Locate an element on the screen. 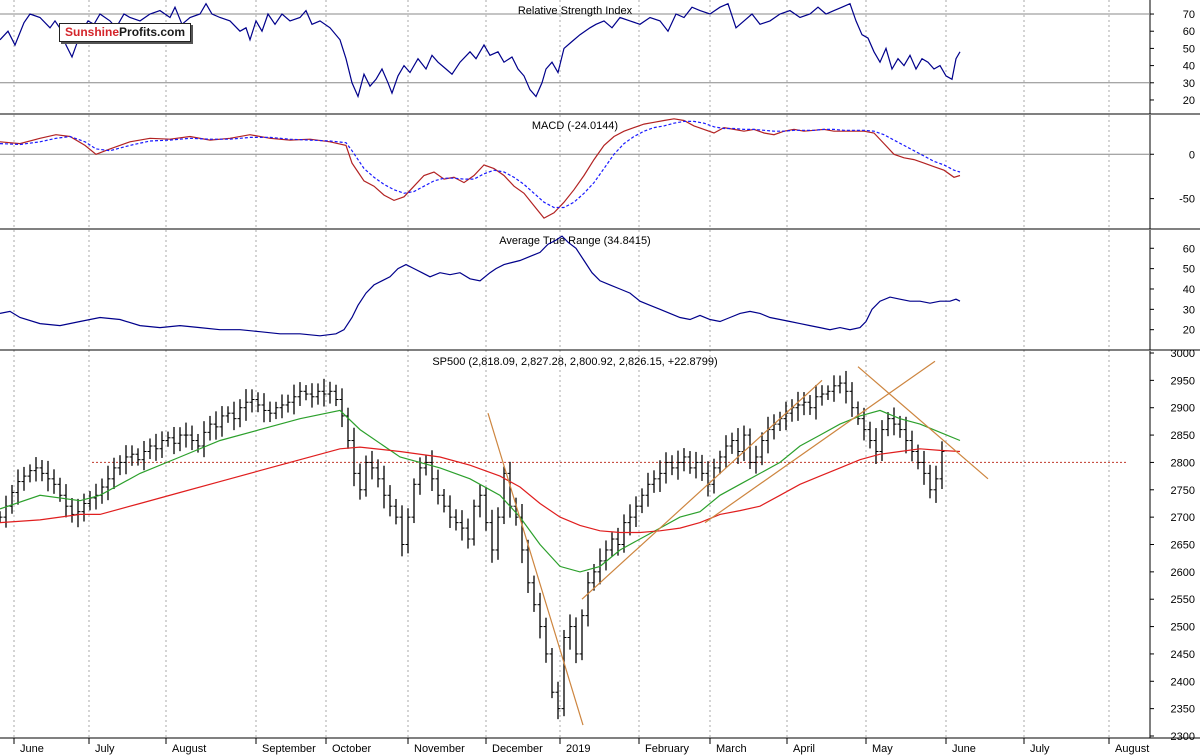 This screenshot has height=756, width=1200. y-tick-label: 2500 is located at coordinates (1183, 628).